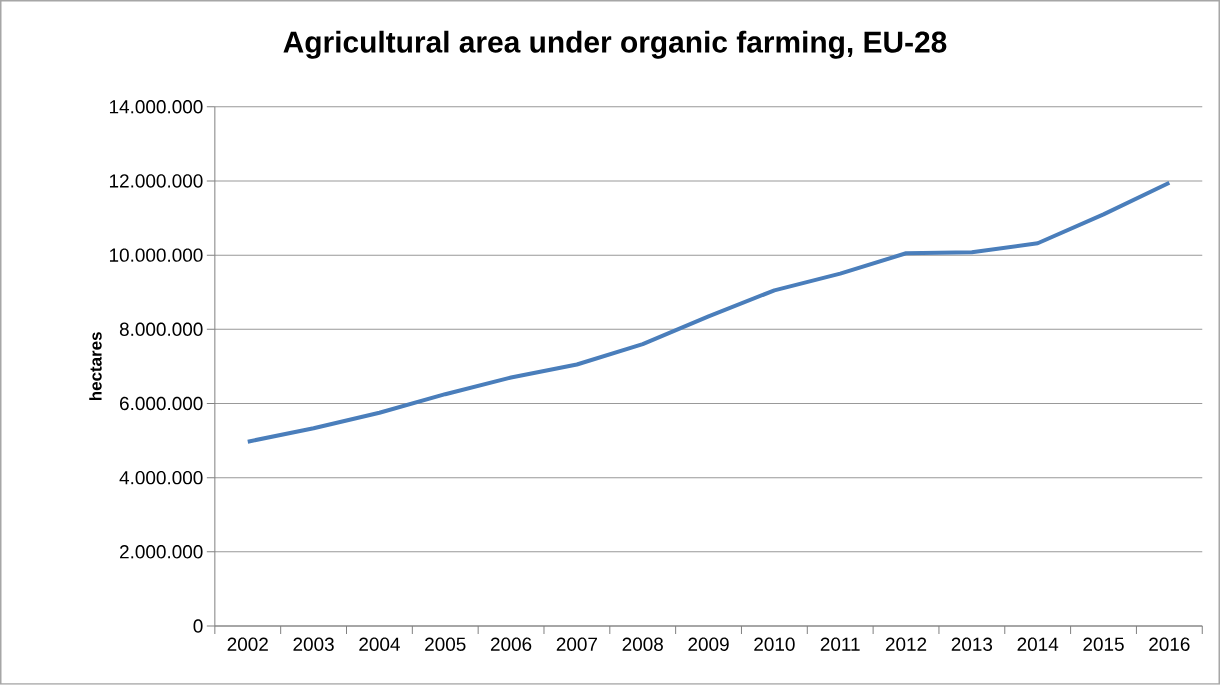 The height and width of the screenshot is (685, 1220). I want to click on x-tick-label: 2008, so click(642, 644).